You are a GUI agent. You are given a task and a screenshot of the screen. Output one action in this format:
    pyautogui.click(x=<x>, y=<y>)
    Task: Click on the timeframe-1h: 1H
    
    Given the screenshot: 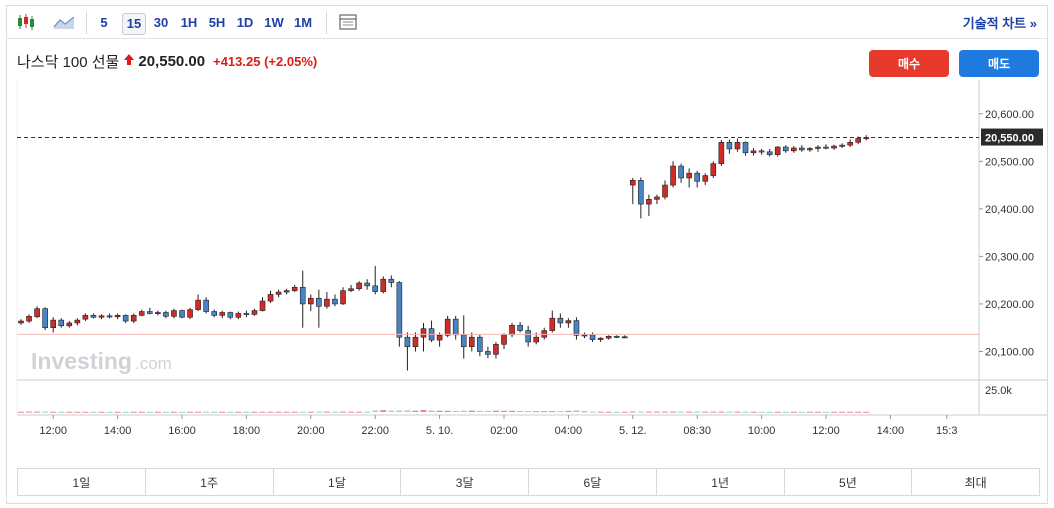 What is the action you would take?
    pyautogui.click(x=189, y=22)
    